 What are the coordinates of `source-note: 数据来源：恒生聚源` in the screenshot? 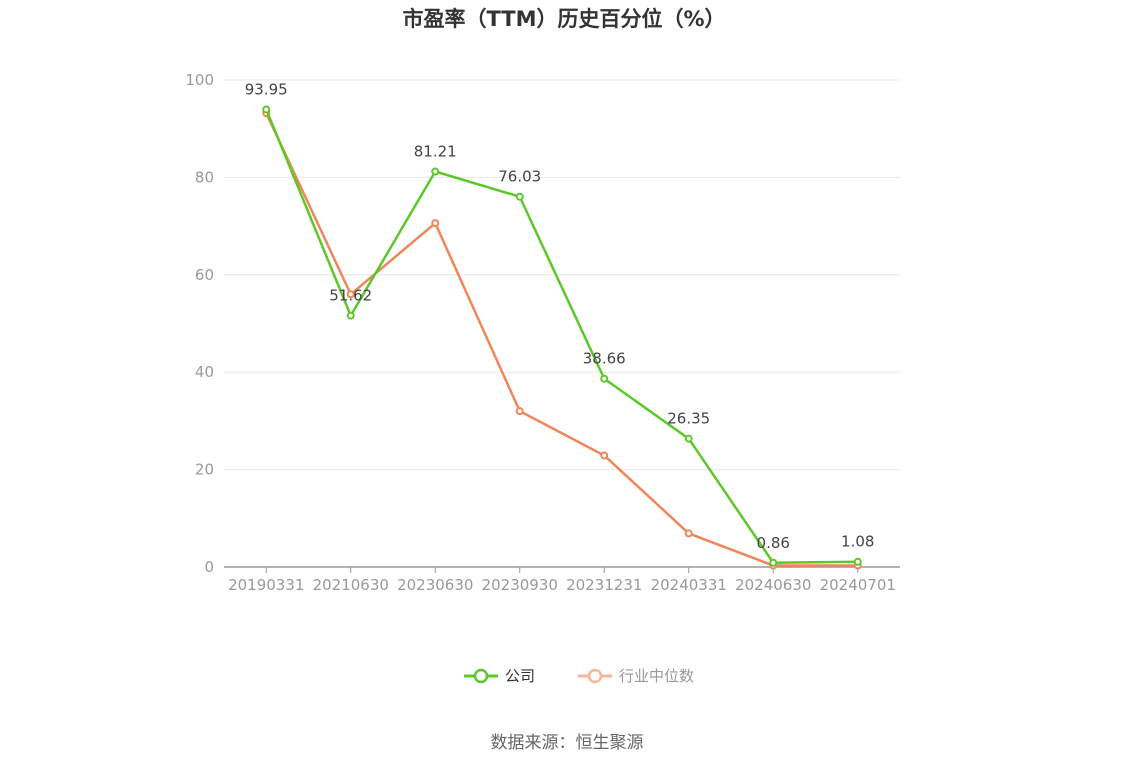 It's located at (567, 743).